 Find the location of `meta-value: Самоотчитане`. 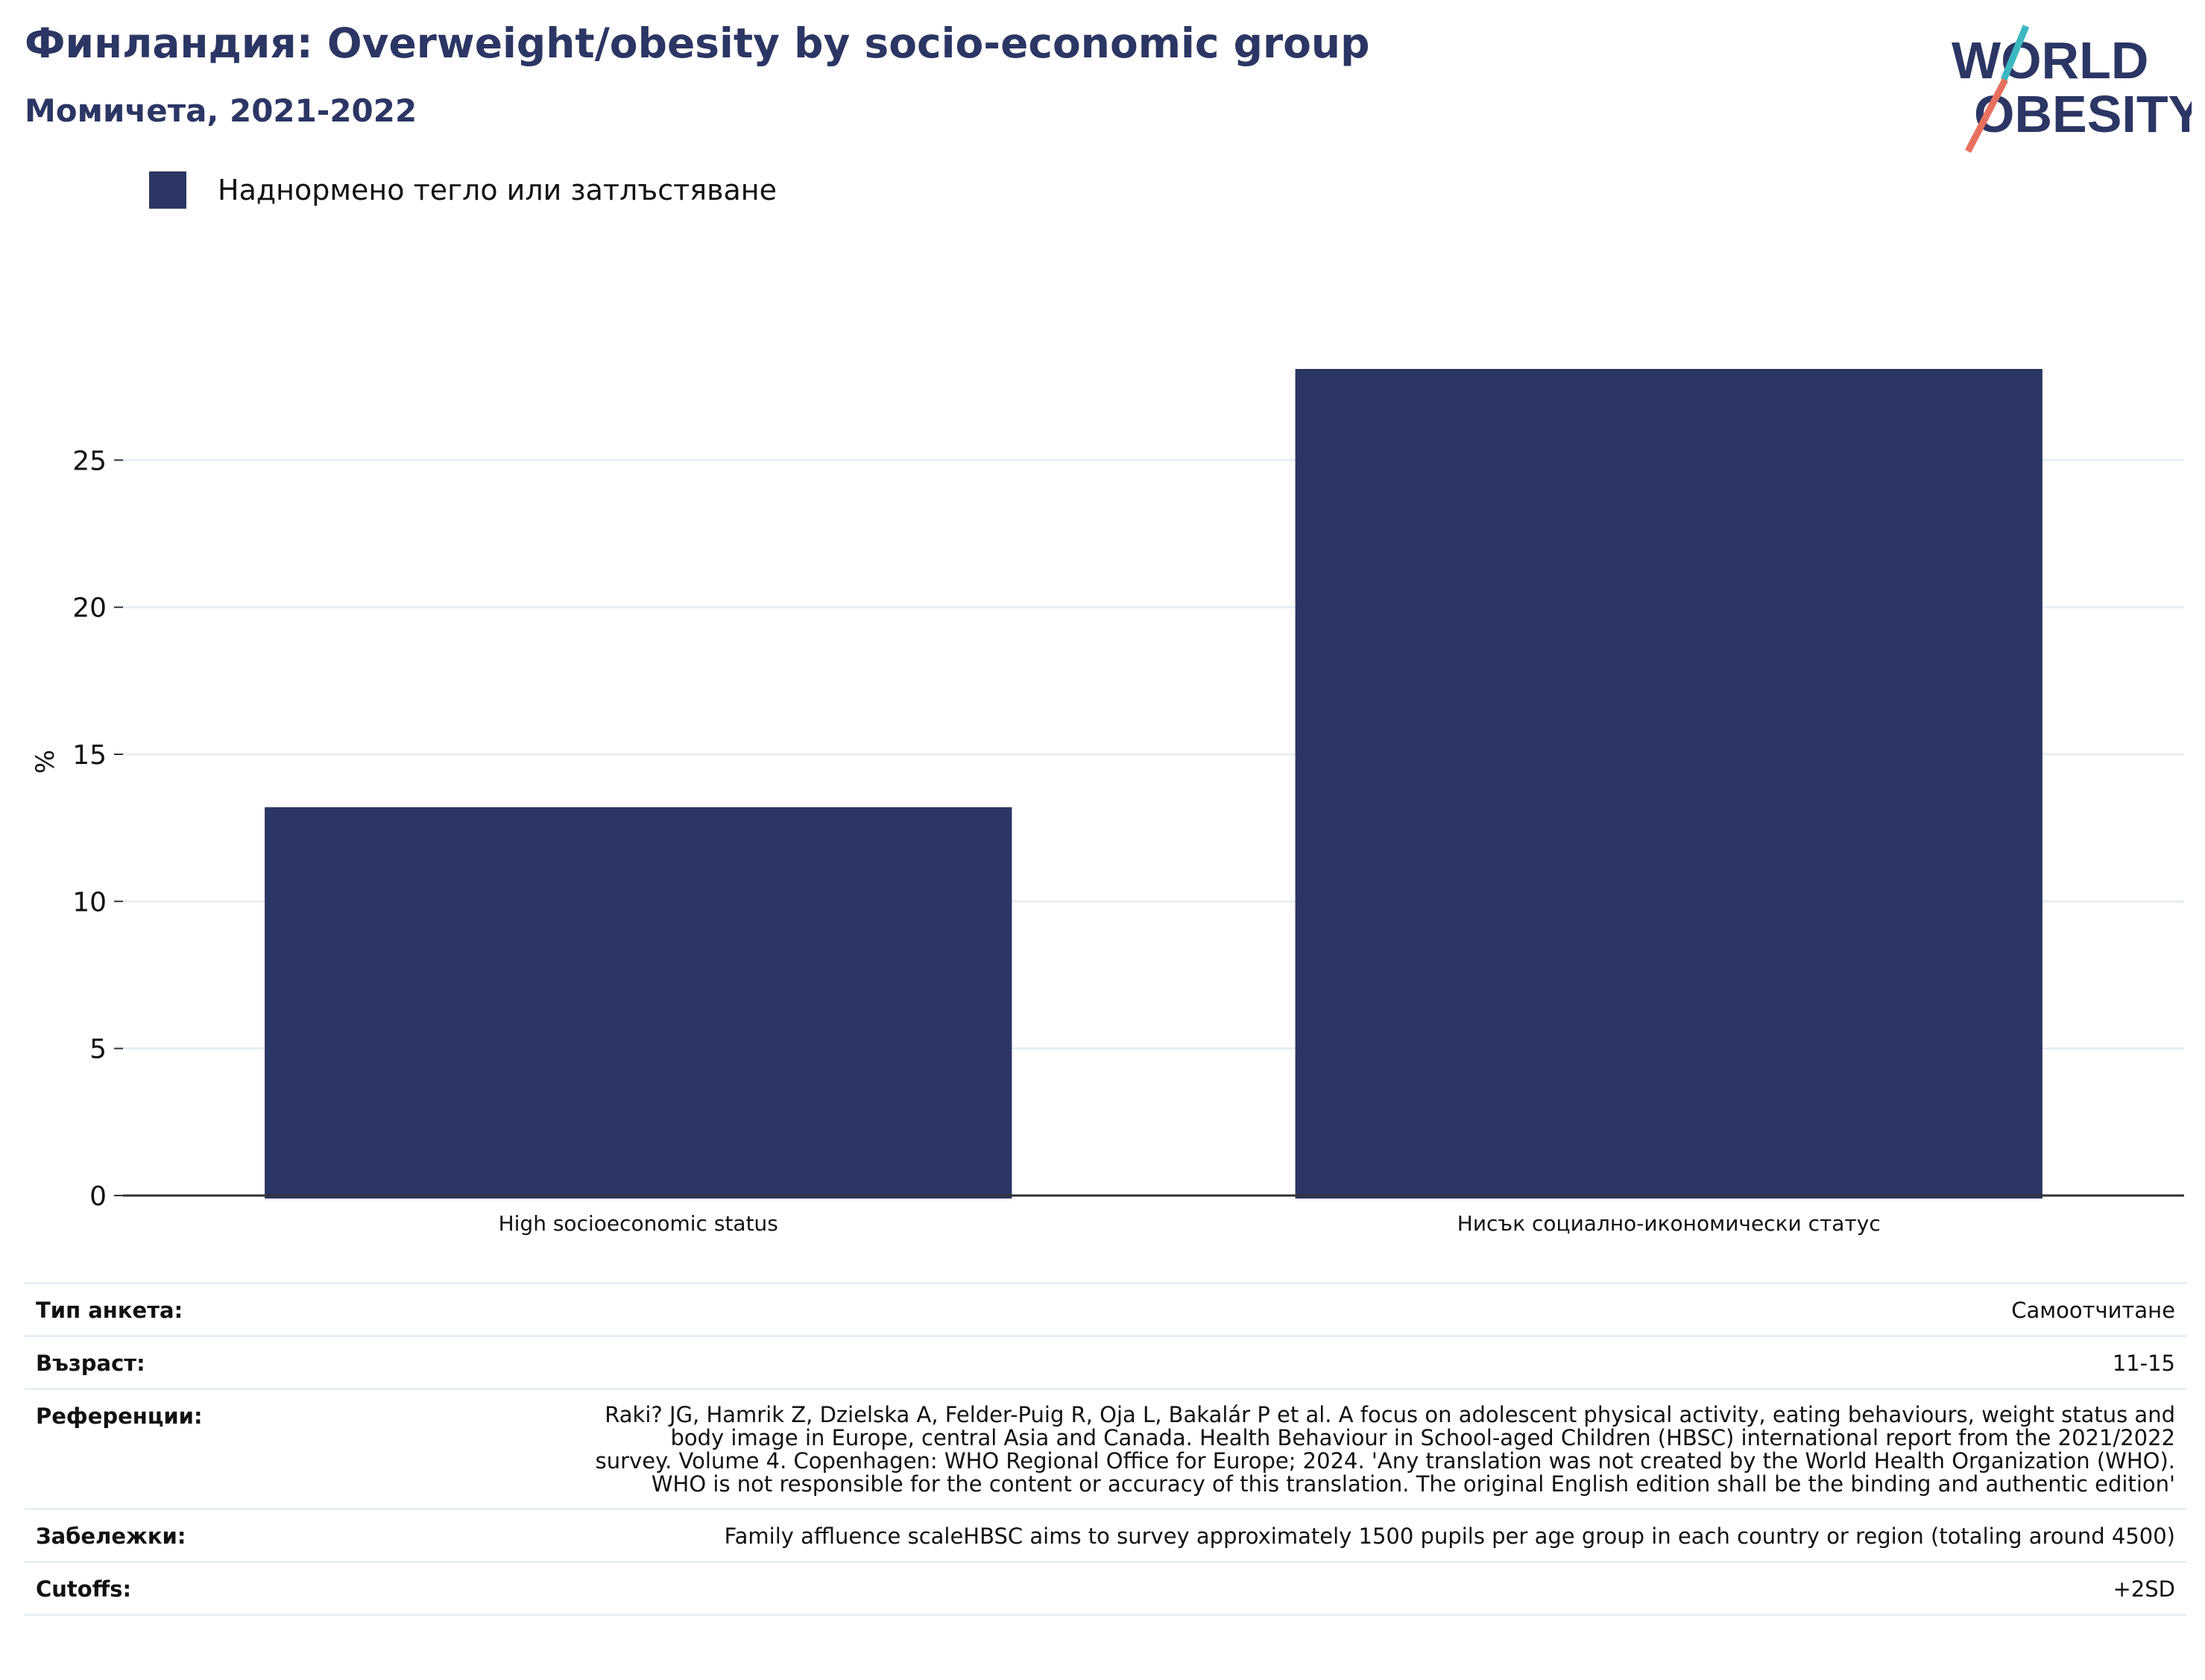

meta-value: Самоотчитане is located at coordinates (2093, 1310).